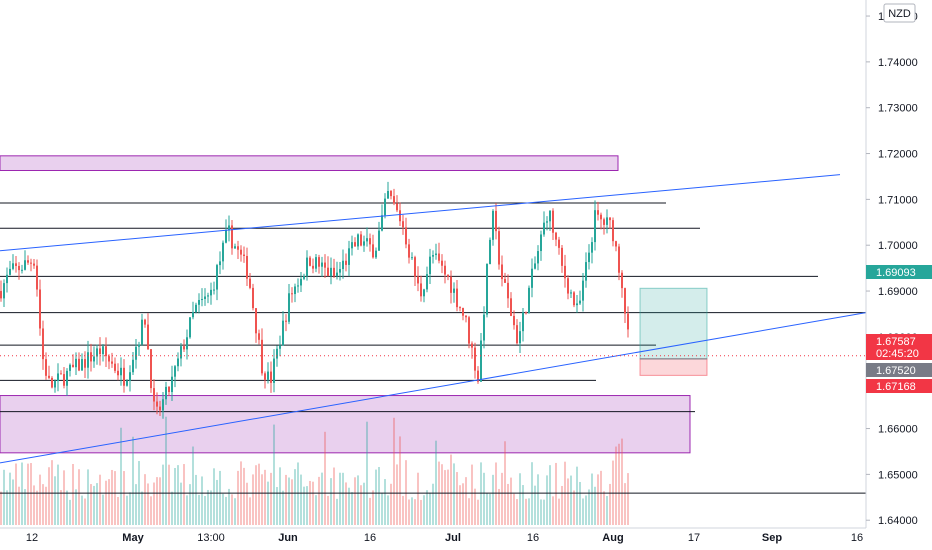 This screenshot has height=550, width=932. Describe the element at coordinates (898, 63) in the screenshot. I see `y-tick-label: 1.74000` at that location.